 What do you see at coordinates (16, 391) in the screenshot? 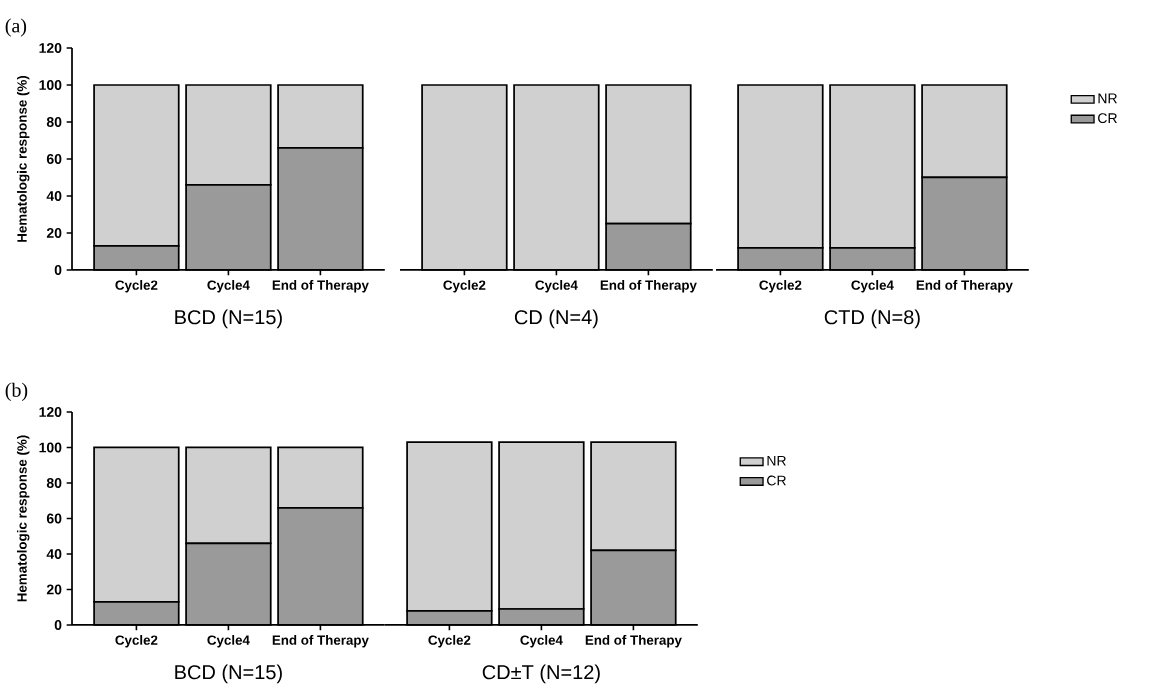
I see `text: (b)` at bounding box center [16, 391].